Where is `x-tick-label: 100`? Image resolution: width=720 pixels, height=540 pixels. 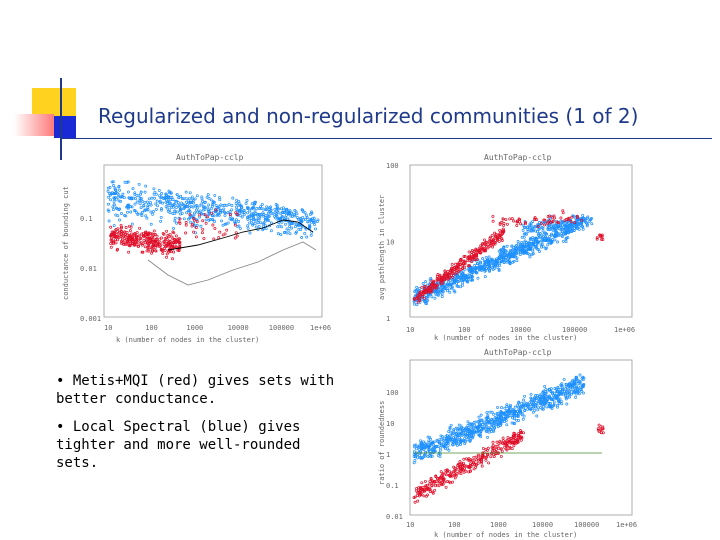
x-tick-label: 100 is located at coordinates (454, 525).